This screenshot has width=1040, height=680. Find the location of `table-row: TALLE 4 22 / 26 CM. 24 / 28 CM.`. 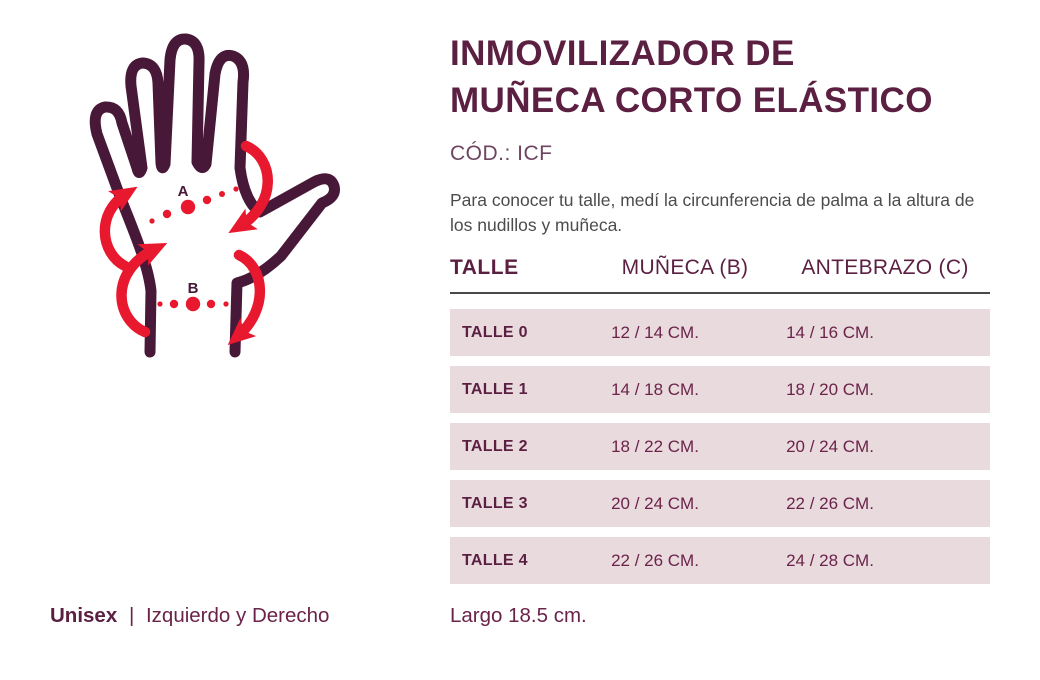

table-row: TALLE 4 22 / 26 CM. 24 / 28 CM. is located at coordinates (720, 560).